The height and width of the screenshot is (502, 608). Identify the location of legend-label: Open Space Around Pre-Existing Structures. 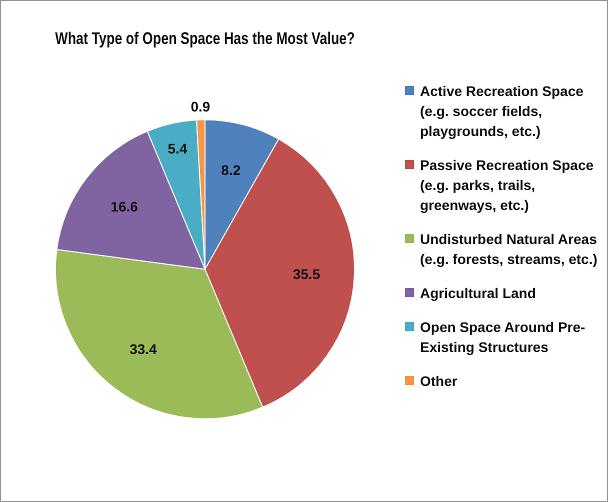
(503, 337).